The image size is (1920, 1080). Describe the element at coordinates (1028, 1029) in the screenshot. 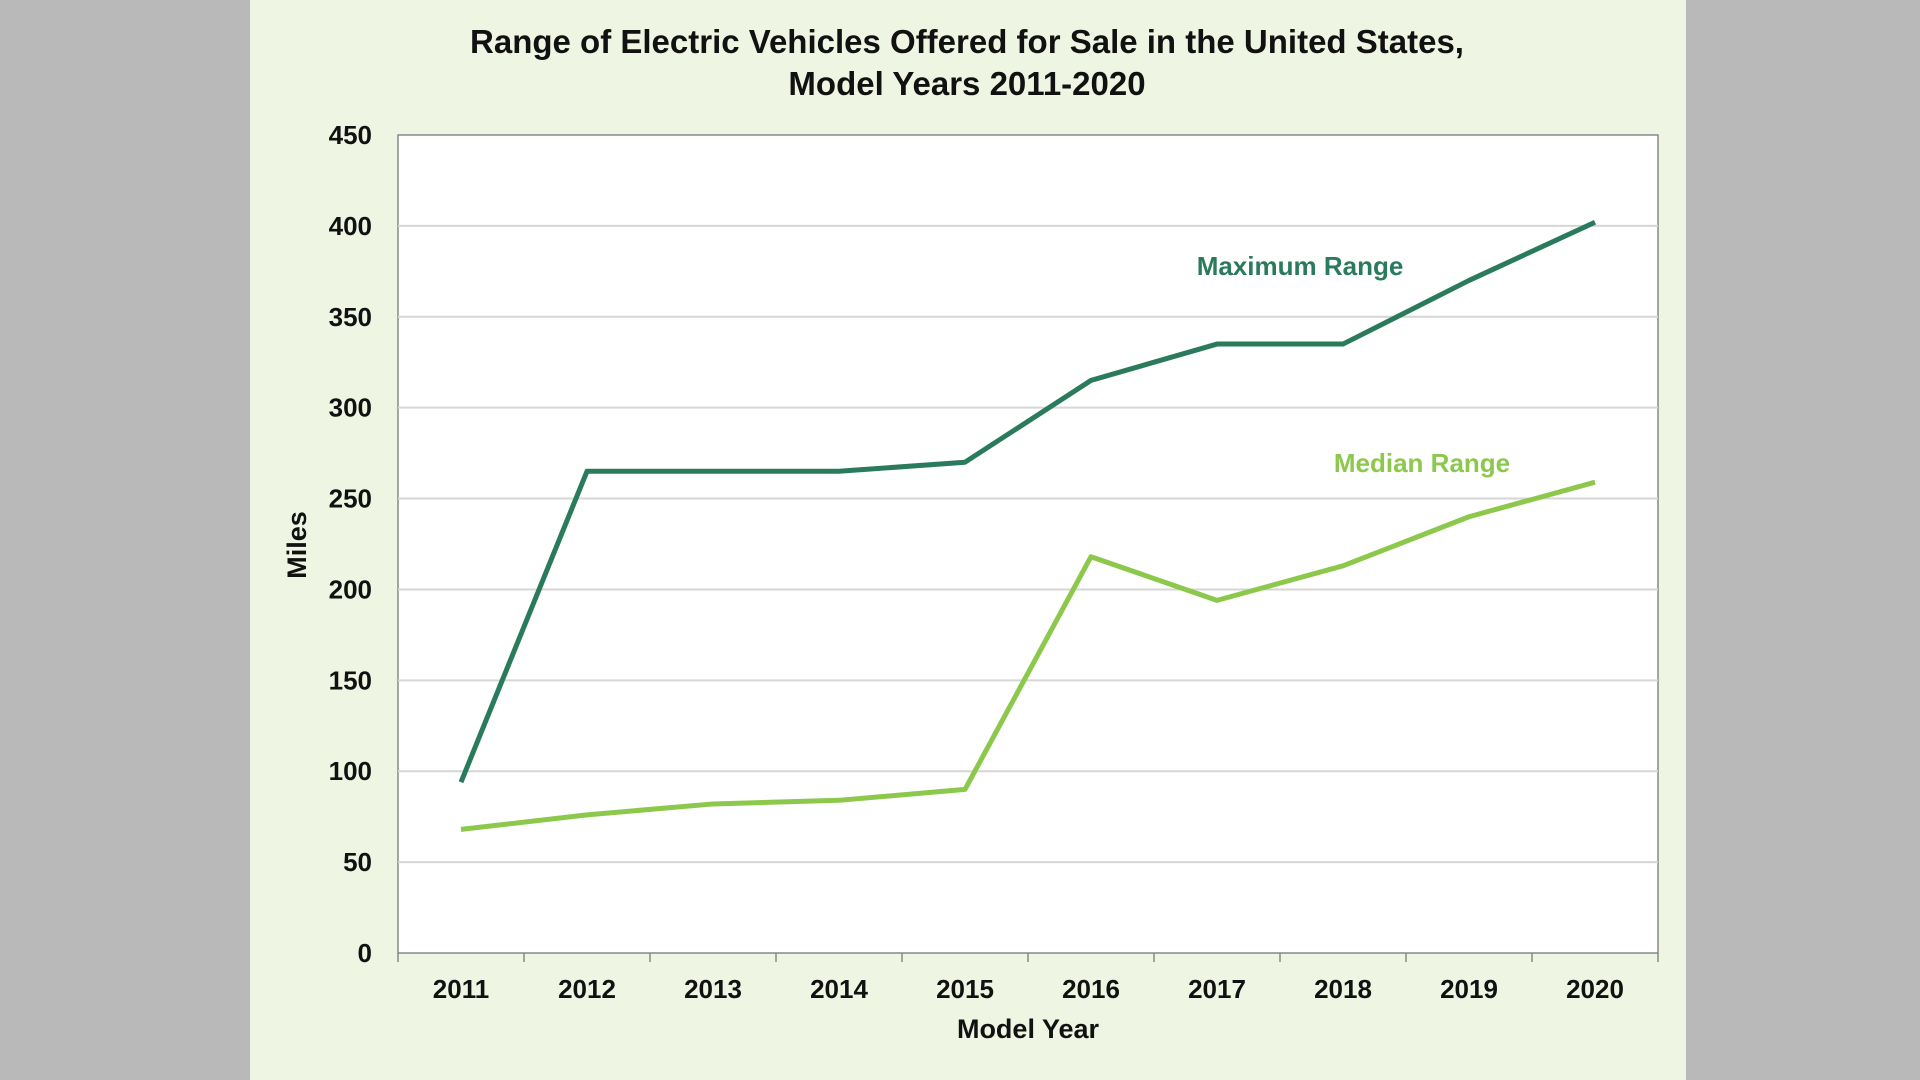

I see `x-axis-label: Model Year` at that location.